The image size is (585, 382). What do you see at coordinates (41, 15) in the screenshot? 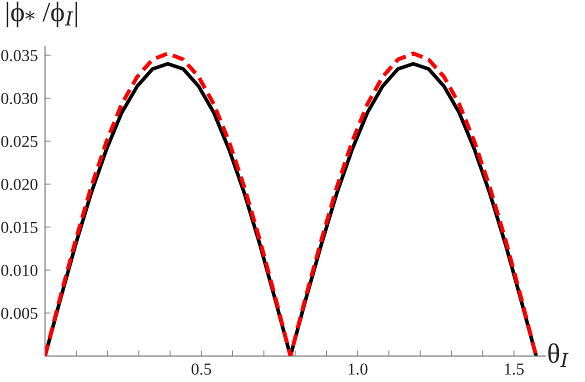
I see `y-axis-title: |ϕ$_{*}$ /ϕ$_{I}$|` at bounding box center [41, 15].